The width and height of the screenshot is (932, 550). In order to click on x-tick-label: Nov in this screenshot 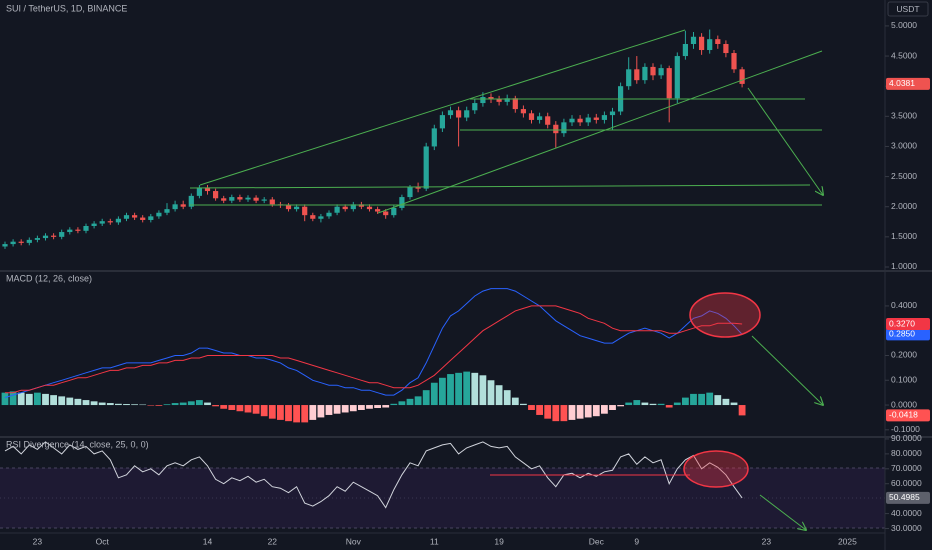, I will do `click(354, 541)`.